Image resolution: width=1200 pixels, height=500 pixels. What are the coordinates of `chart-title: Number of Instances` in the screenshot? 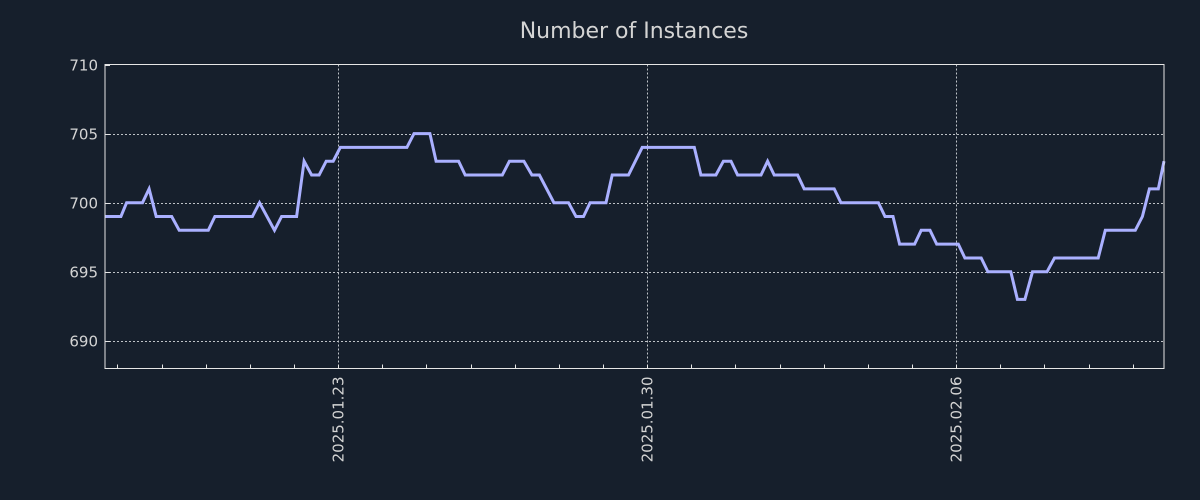 It's located at (634, 31).